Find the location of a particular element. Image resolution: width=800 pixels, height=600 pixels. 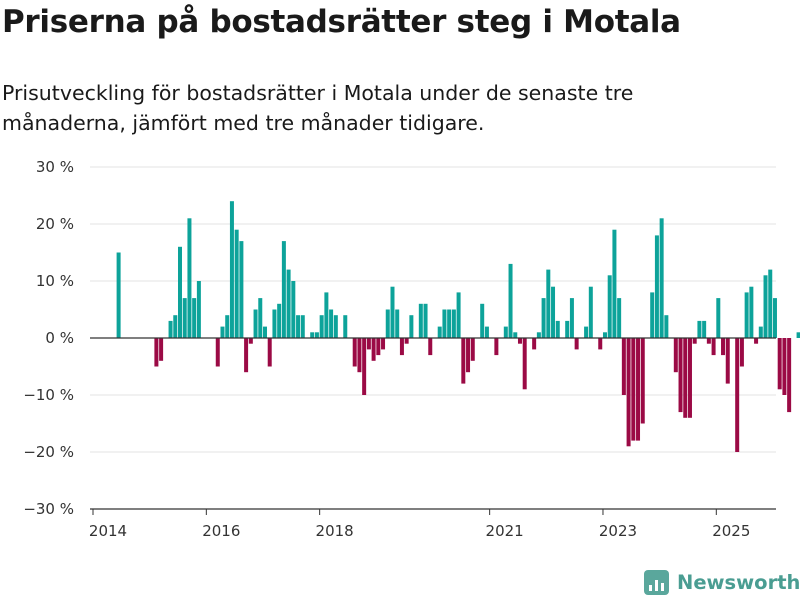

y-axis-labels: 30 % 20 % 10 % 0 % −10 % −20 % −30 % is located at coordinates (48, 338).